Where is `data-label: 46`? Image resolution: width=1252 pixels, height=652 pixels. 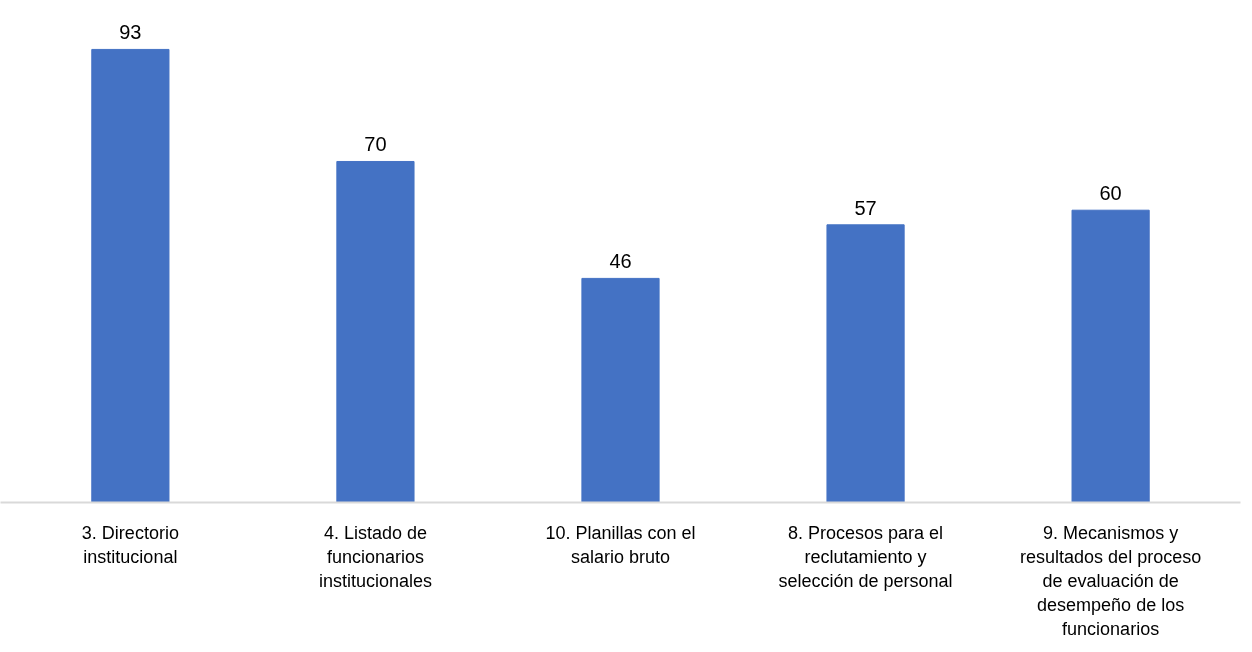 data-label: 46 is located at coordinates (620, 261).